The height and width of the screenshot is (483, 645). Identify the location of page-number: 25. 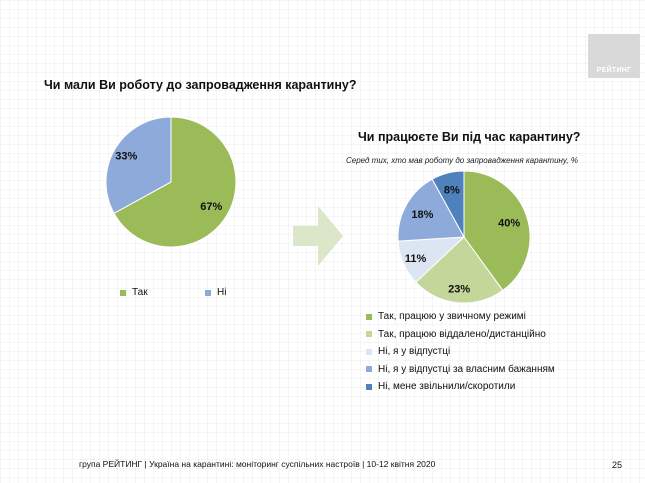
(617, 465).